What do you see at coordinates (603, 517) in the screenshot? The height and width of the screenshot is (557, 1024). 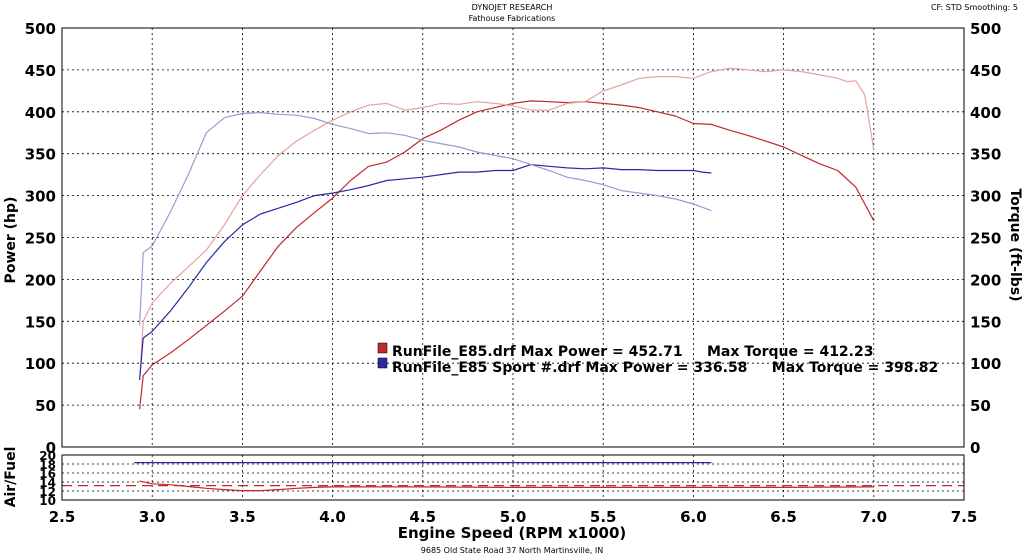 I see `x-tick-label: 5.5` at bounding box center [603, 517].